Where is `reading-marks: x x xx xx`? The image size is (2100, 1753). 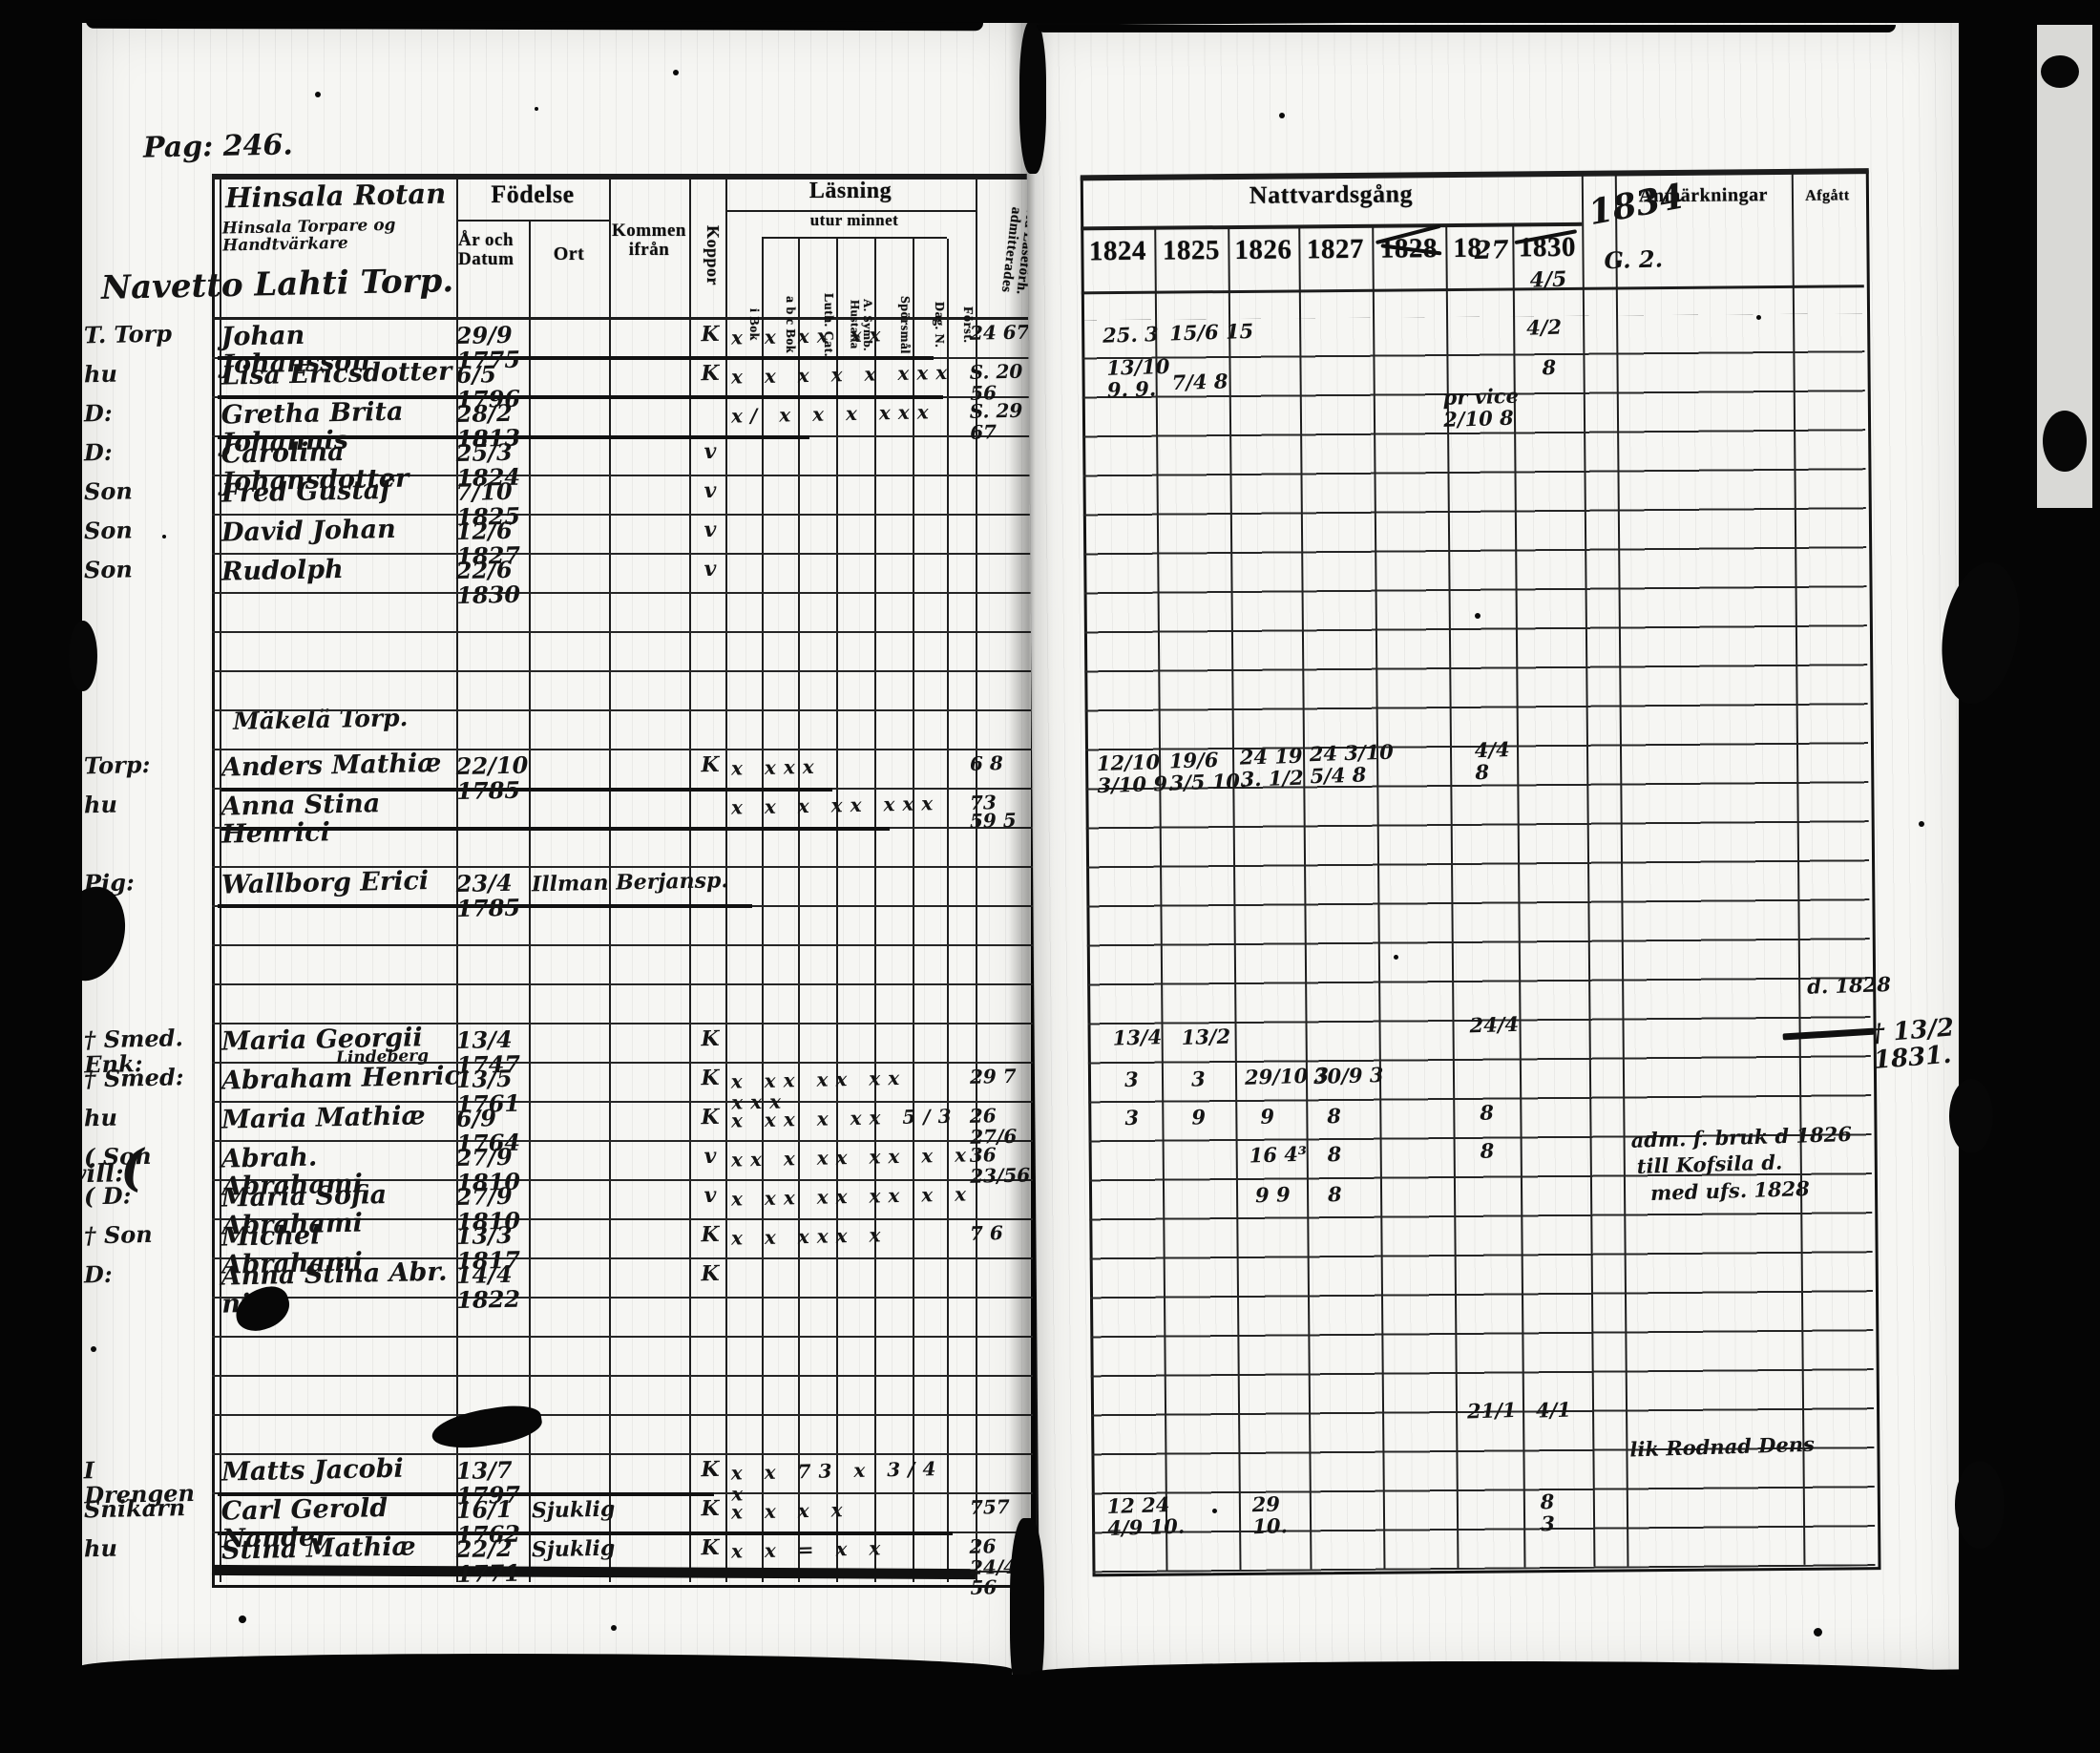 reading-marks: x x xx xx is located at coordinates (809, 336).